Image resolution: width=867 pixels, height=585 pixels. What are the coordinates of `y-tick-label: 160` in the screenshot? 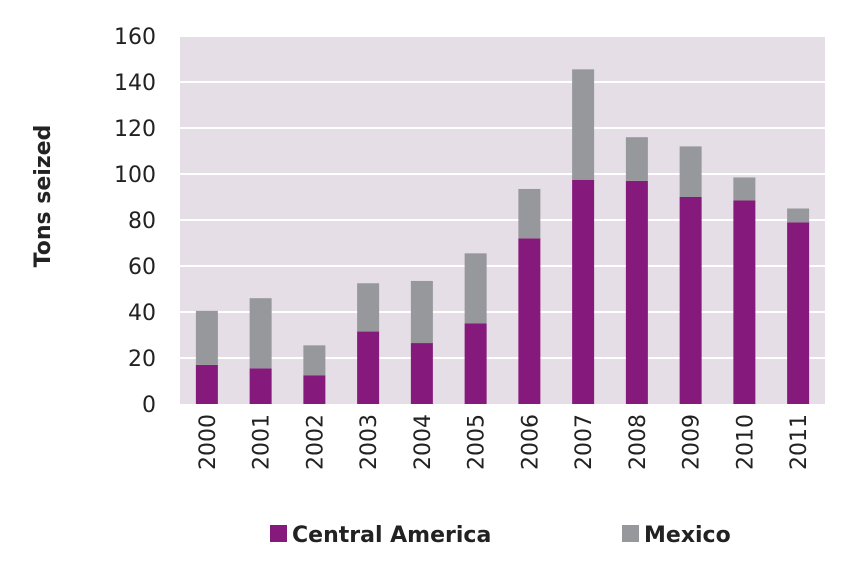 It's located at (135, 37).